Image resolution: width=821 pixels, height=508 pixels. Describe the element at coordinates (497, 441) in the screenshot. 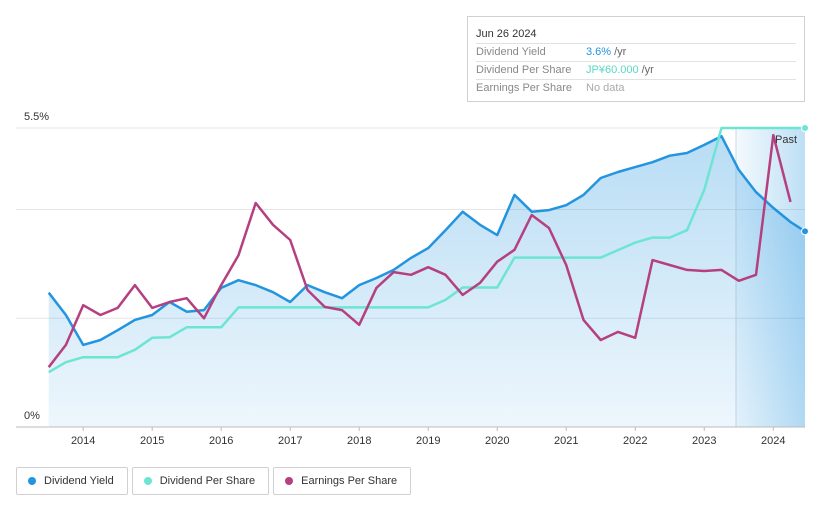

I see `x-tick-label: 2020` at that location.